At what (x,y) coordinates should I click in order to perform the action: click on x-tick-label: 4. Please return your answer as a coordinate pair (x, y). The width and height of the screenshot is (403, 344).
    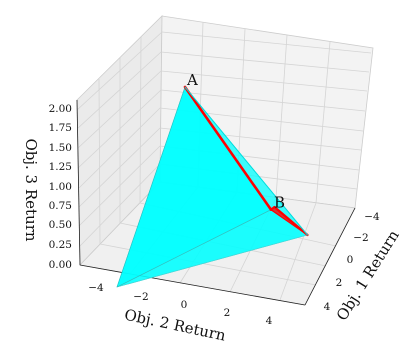
    Looking at the image, I should click on (327, 307).